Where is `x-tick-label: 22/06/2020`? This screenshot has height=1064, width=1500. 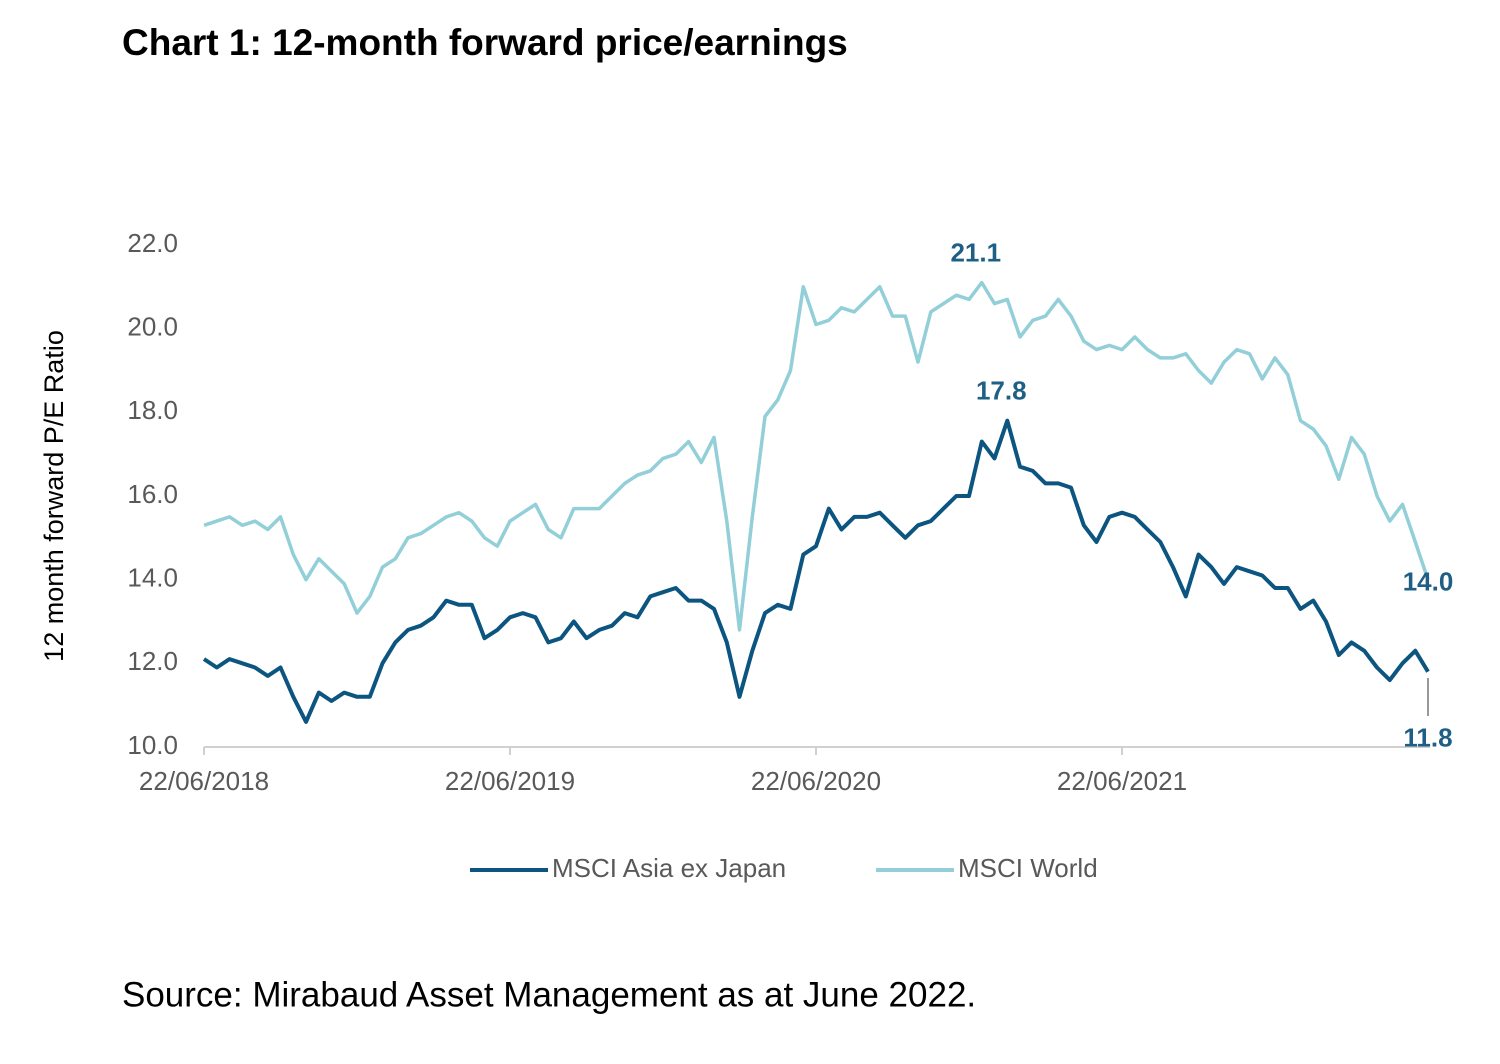 x-tick-label: 22/06/2020 is located at coordinates (816, 781).